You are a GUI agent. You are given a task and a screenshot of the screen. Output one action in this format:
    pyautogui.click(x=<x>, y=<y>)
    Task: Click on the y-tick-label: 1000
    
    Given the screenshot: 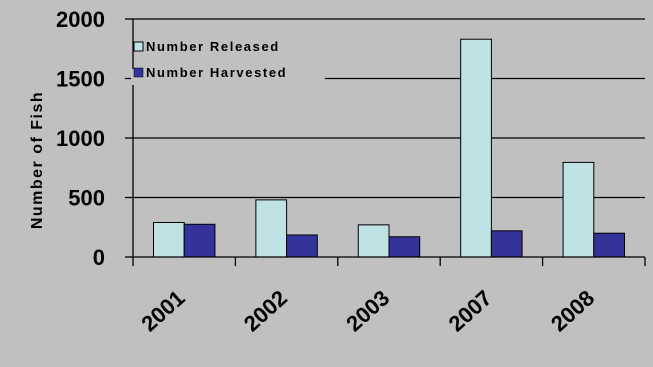 What is the action you would take?
    pyautogui.click(x=80, y=138)
    